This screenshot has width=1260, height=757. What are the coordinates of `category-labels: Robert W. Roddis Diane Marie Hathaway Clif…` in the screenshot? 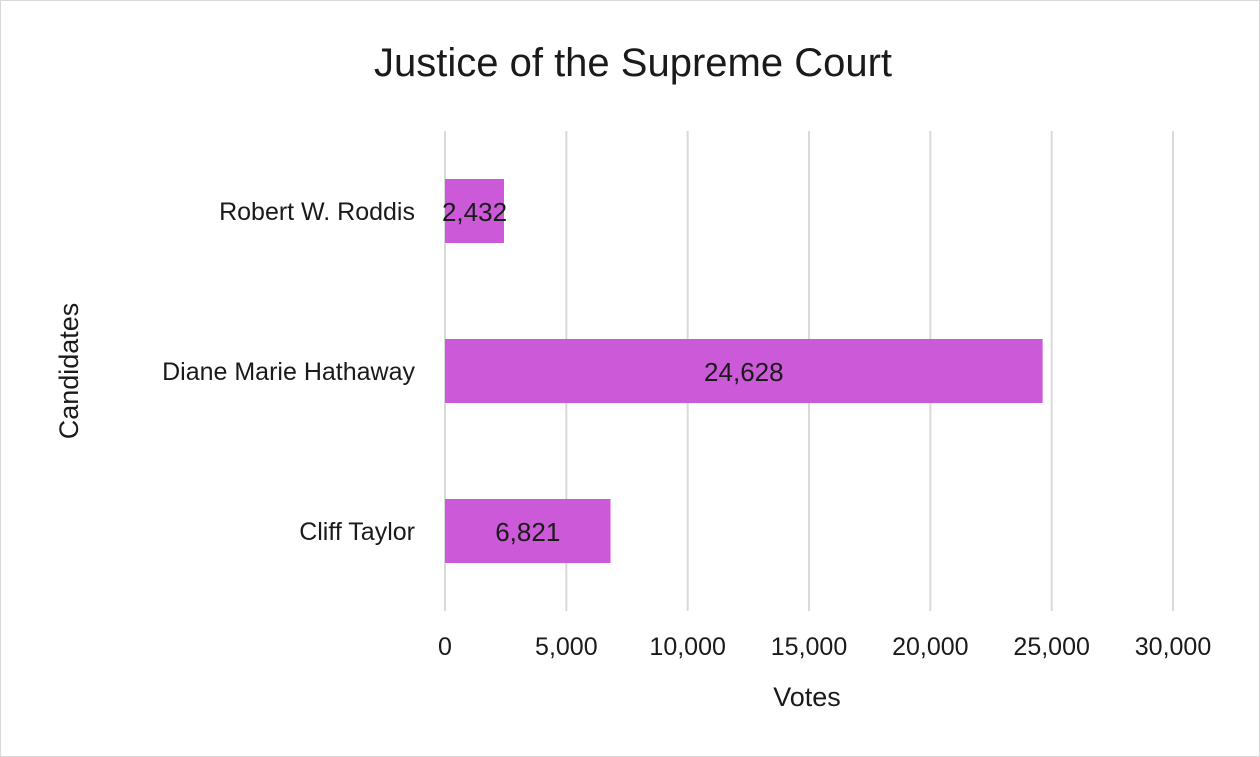 It's located at (288, 372).